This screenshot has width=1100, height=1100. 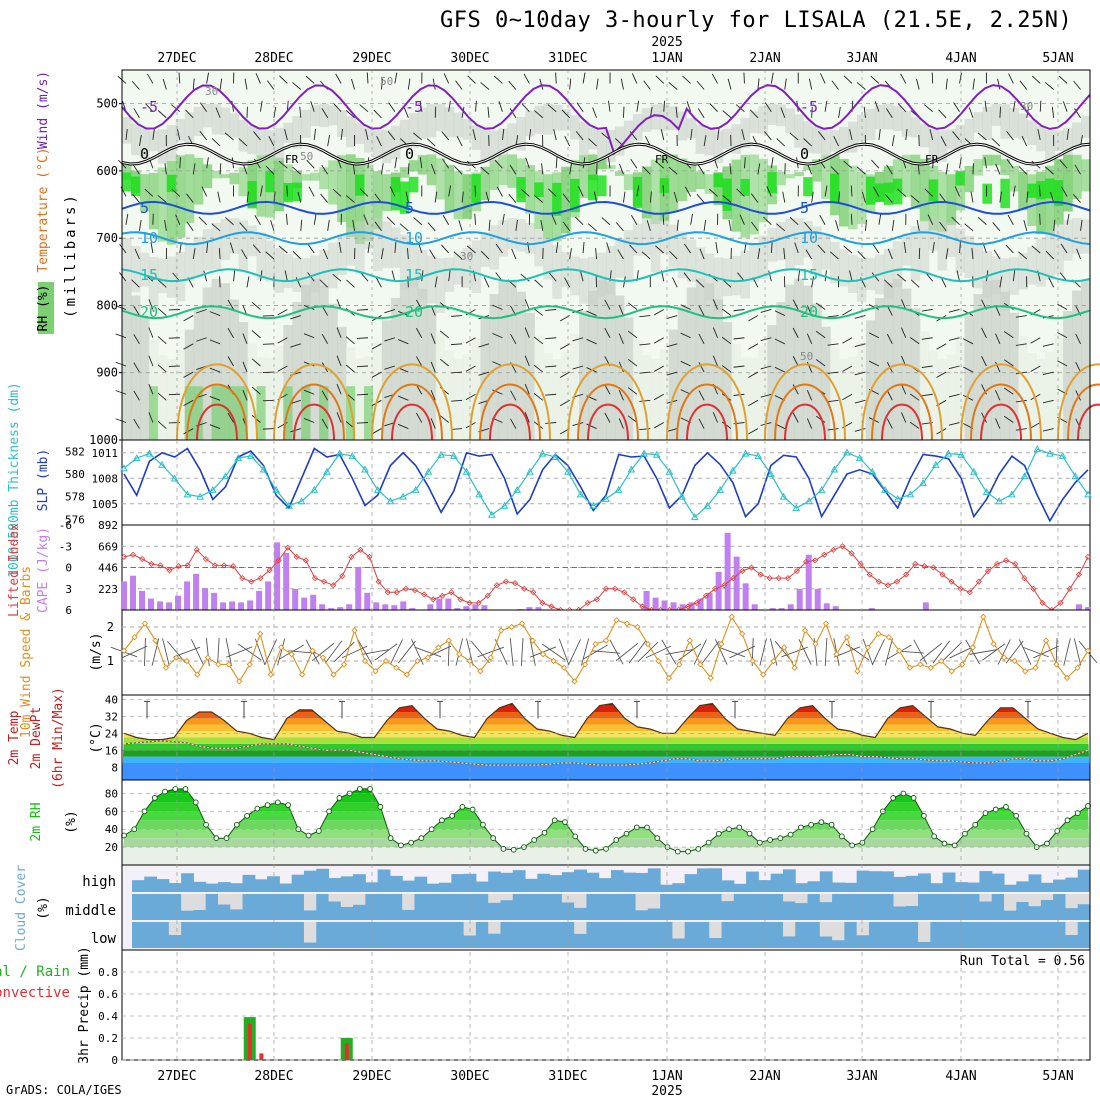 I want to click on minmax-ylabel: (6hr Min/Max), so click(x=58, y=738).